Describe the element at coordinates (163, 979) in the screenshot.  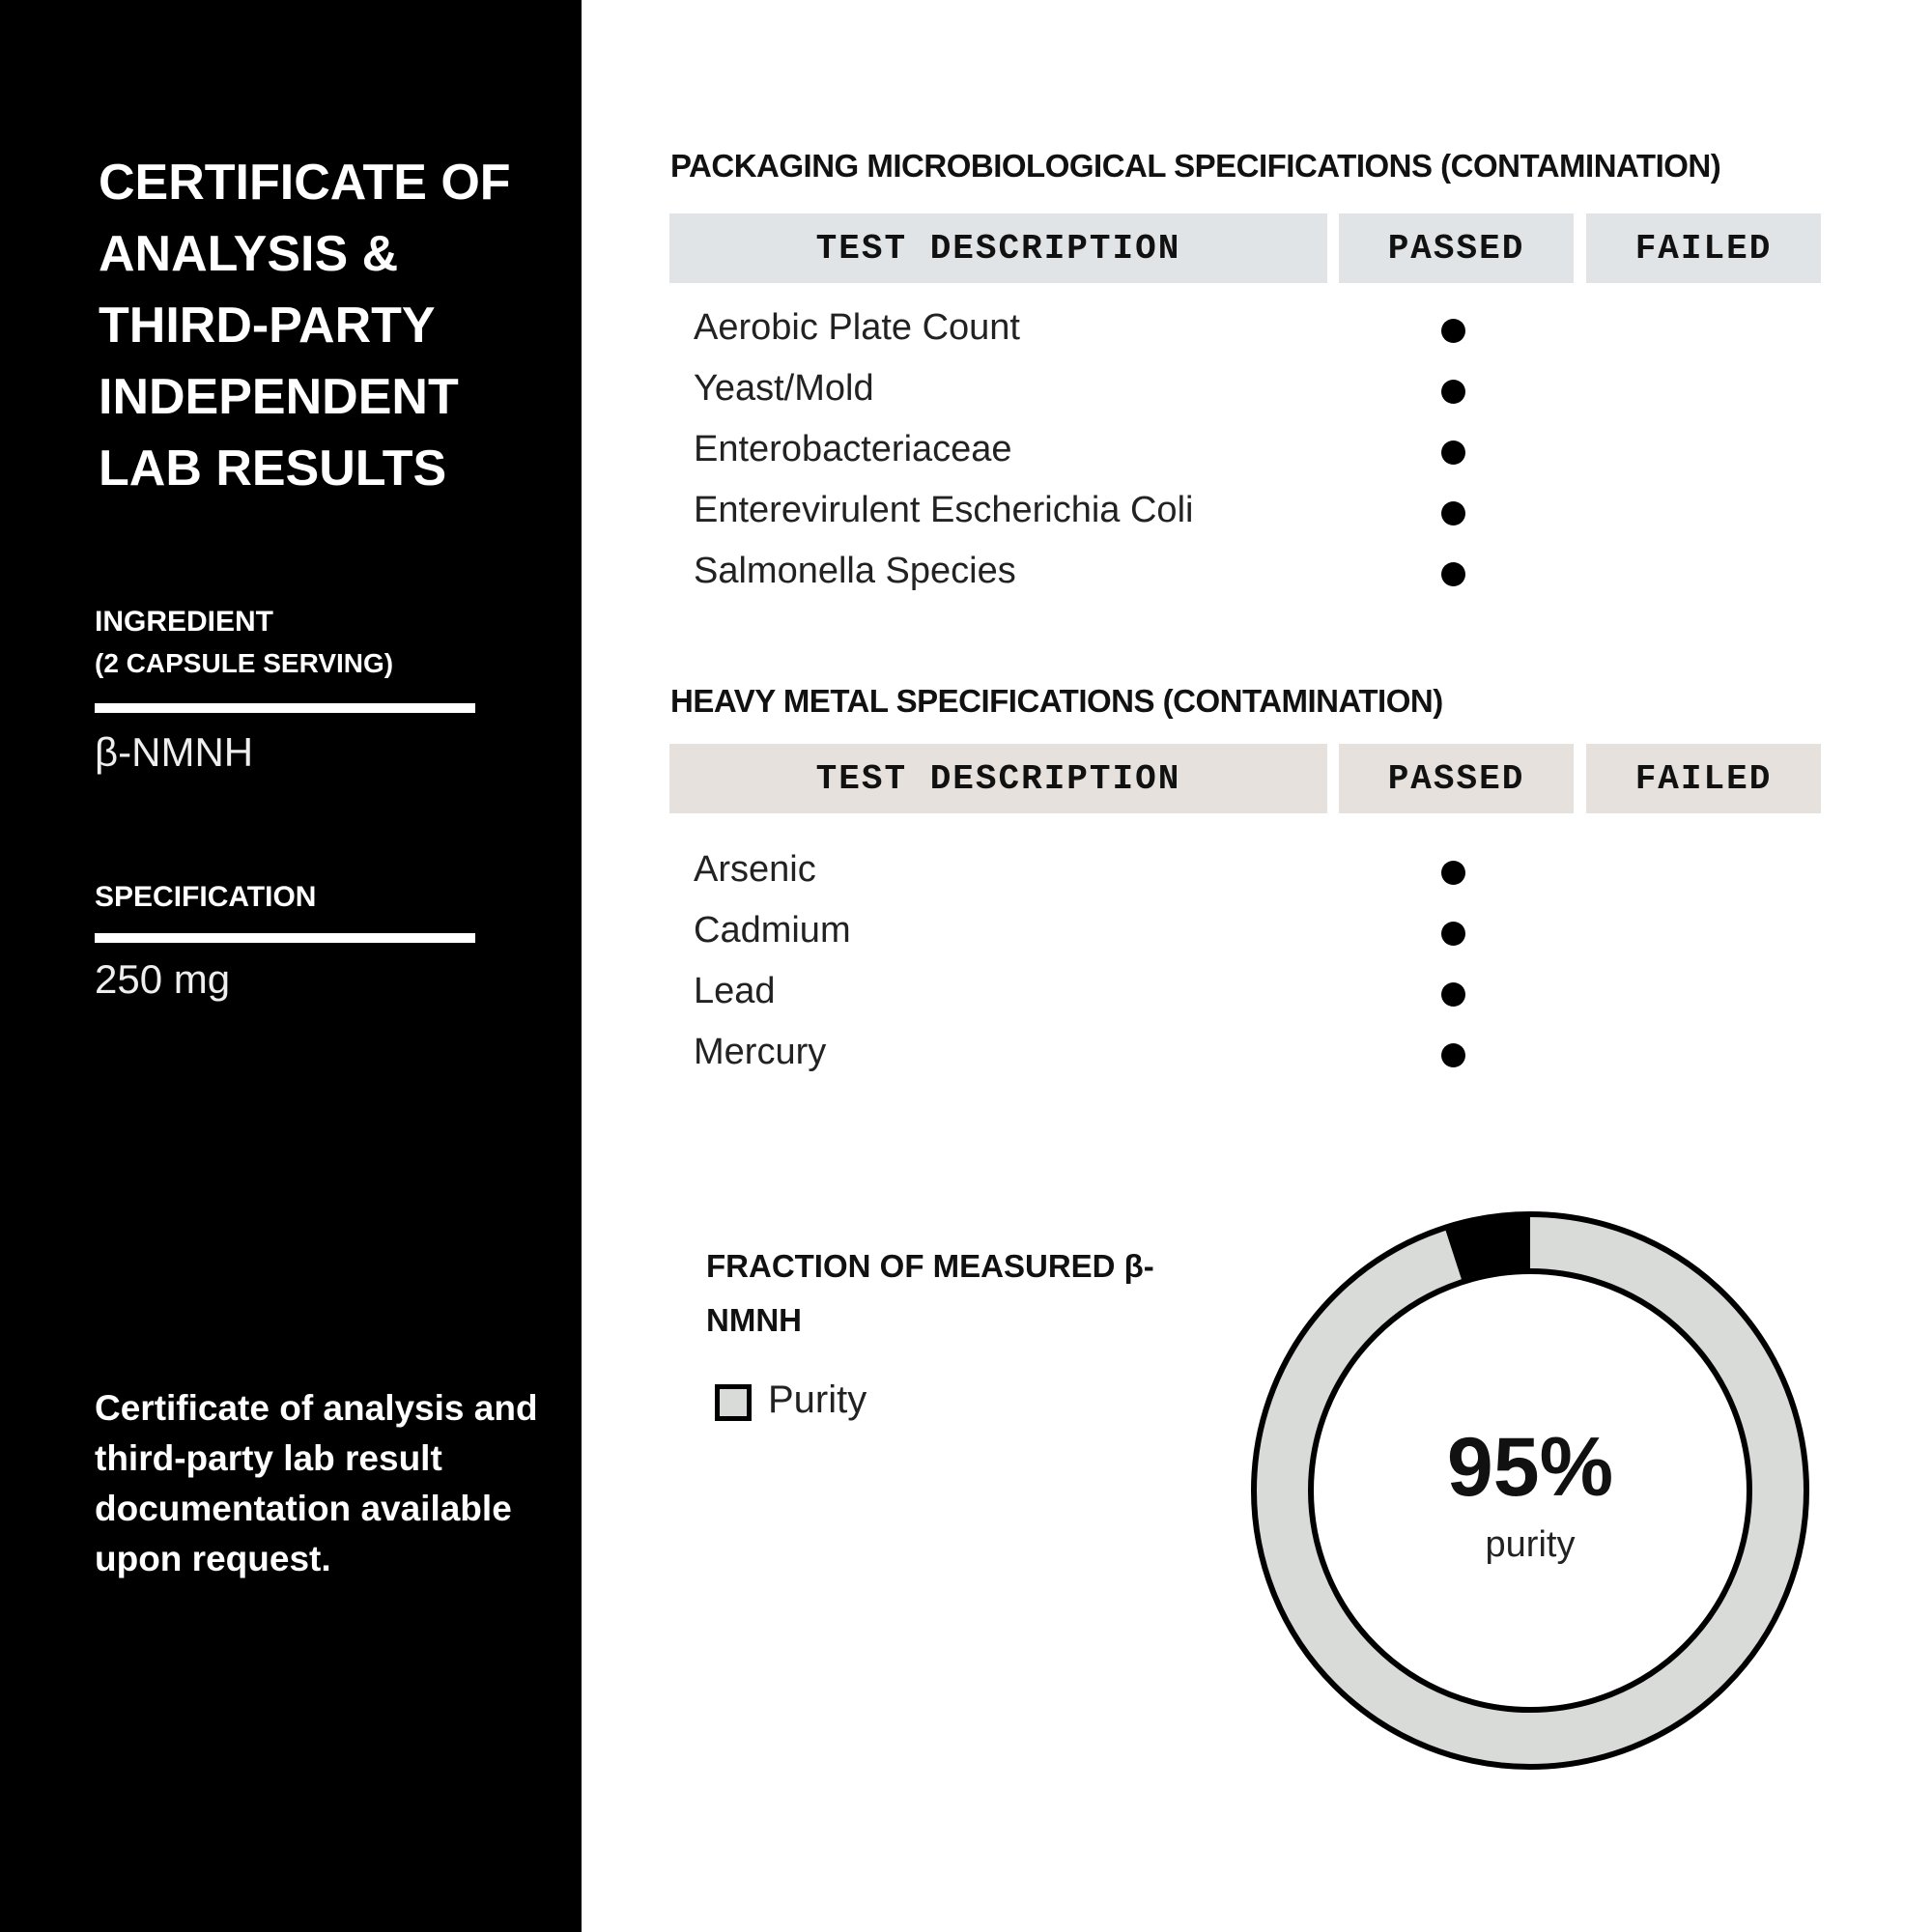
I see `spec-value: 250 mg` at that location.